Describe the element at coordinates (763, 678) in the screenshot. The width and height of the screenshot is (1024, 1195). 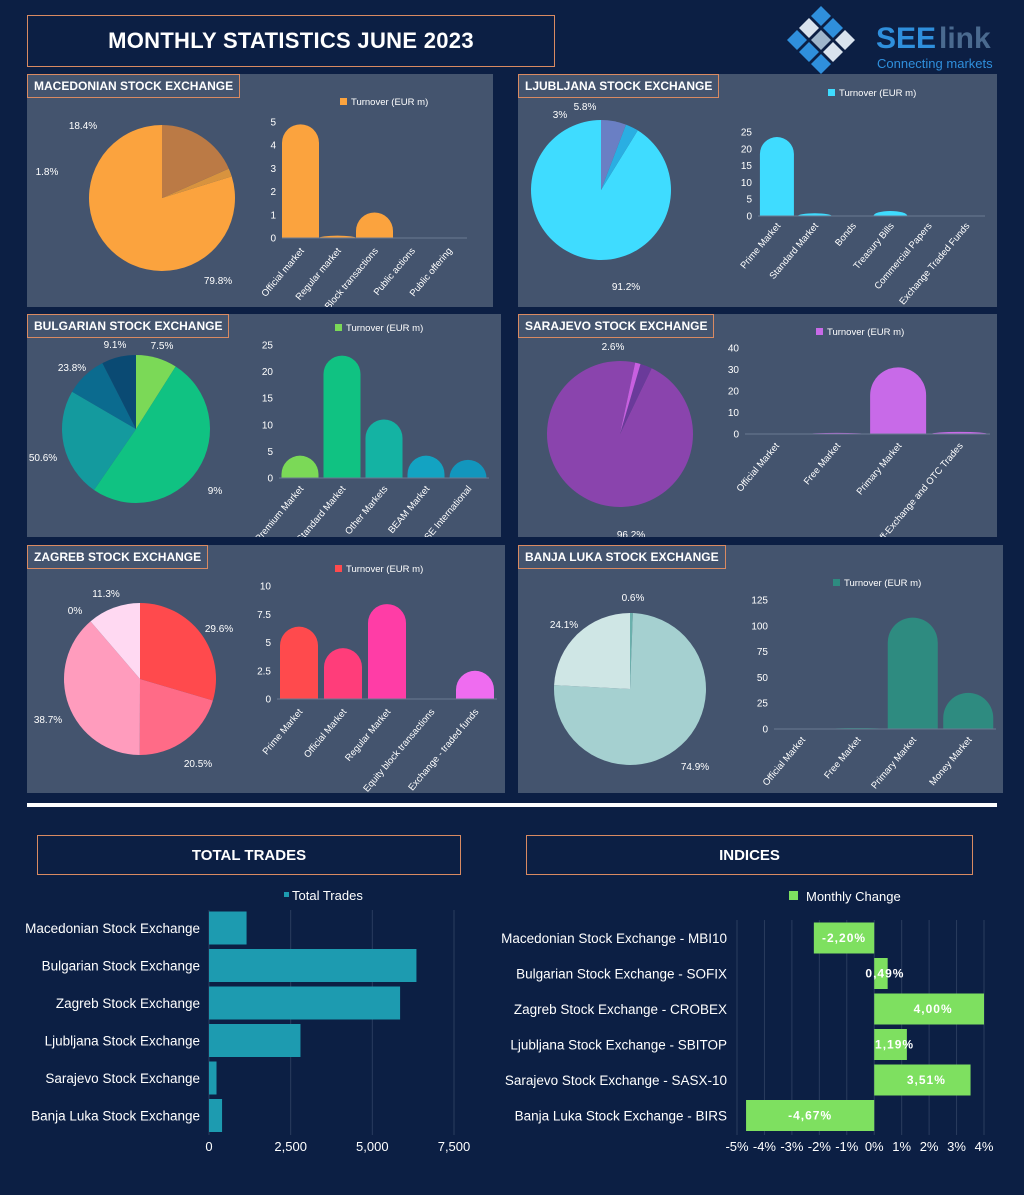
I see `y-tick-label: 50` at that location.